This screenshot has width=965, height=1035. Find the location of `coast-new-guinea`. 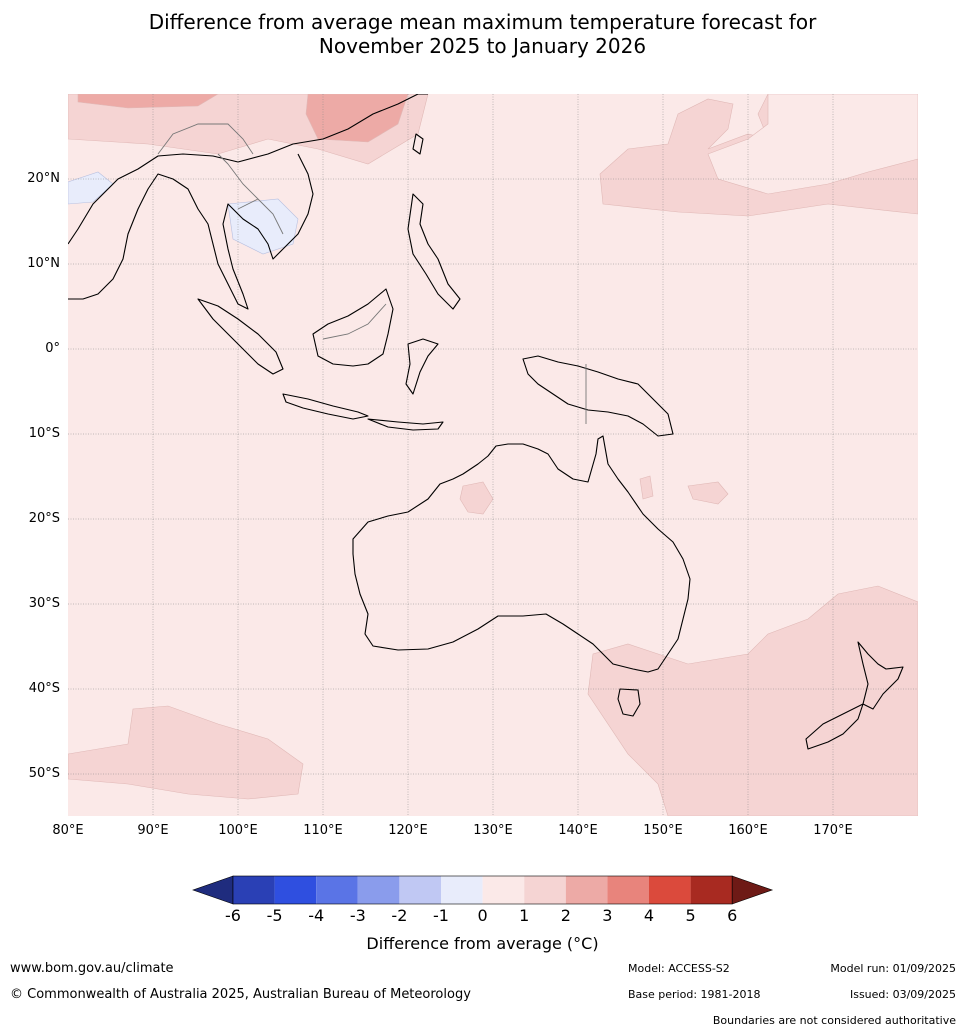

coast-new-guinea is located at coordinates (598, 396).